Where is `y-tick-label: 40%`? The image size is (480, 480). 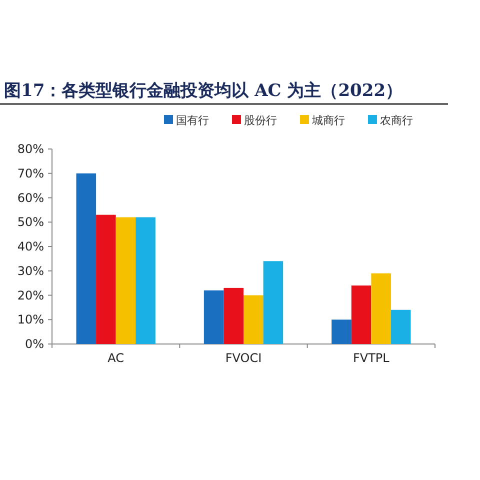 y-tick-label: 40% is located at coordinates (30, 247).